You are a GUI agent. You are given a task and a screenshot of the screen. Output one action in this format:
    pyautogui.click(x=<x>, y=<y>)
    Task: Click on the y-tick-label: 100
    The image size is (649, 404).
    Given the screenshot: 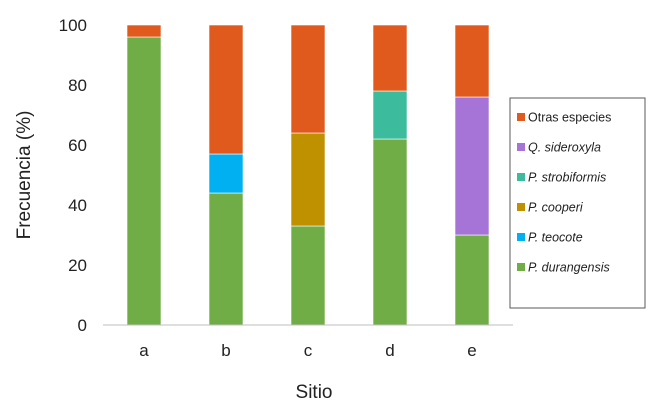 What is the action you would take?
    pyautogui.click(x=73, y=25)
    